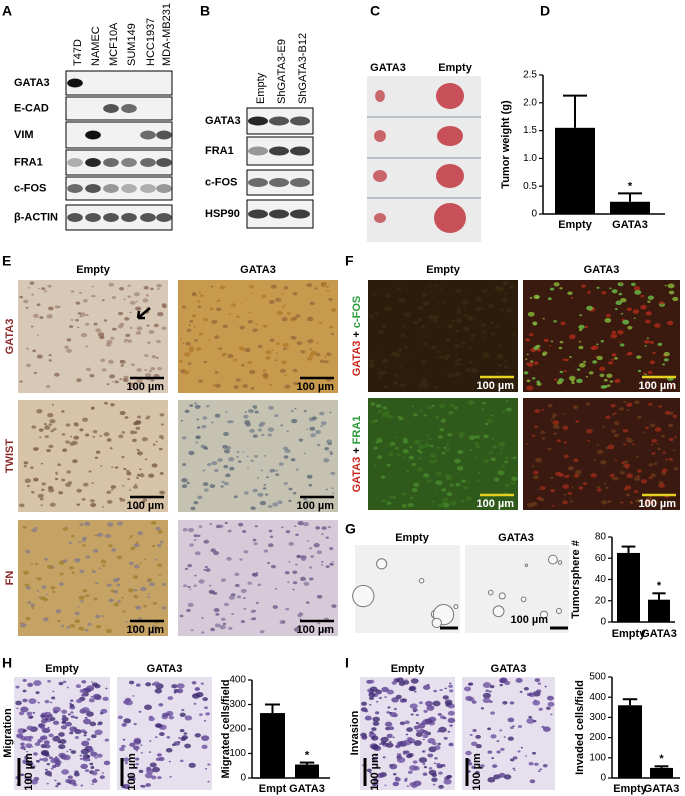 The height and width of the screenshot is (796, 685). Describe the element at coordinates (28, 162) in the screenshot. I see `row-label: FRA1` at that location.